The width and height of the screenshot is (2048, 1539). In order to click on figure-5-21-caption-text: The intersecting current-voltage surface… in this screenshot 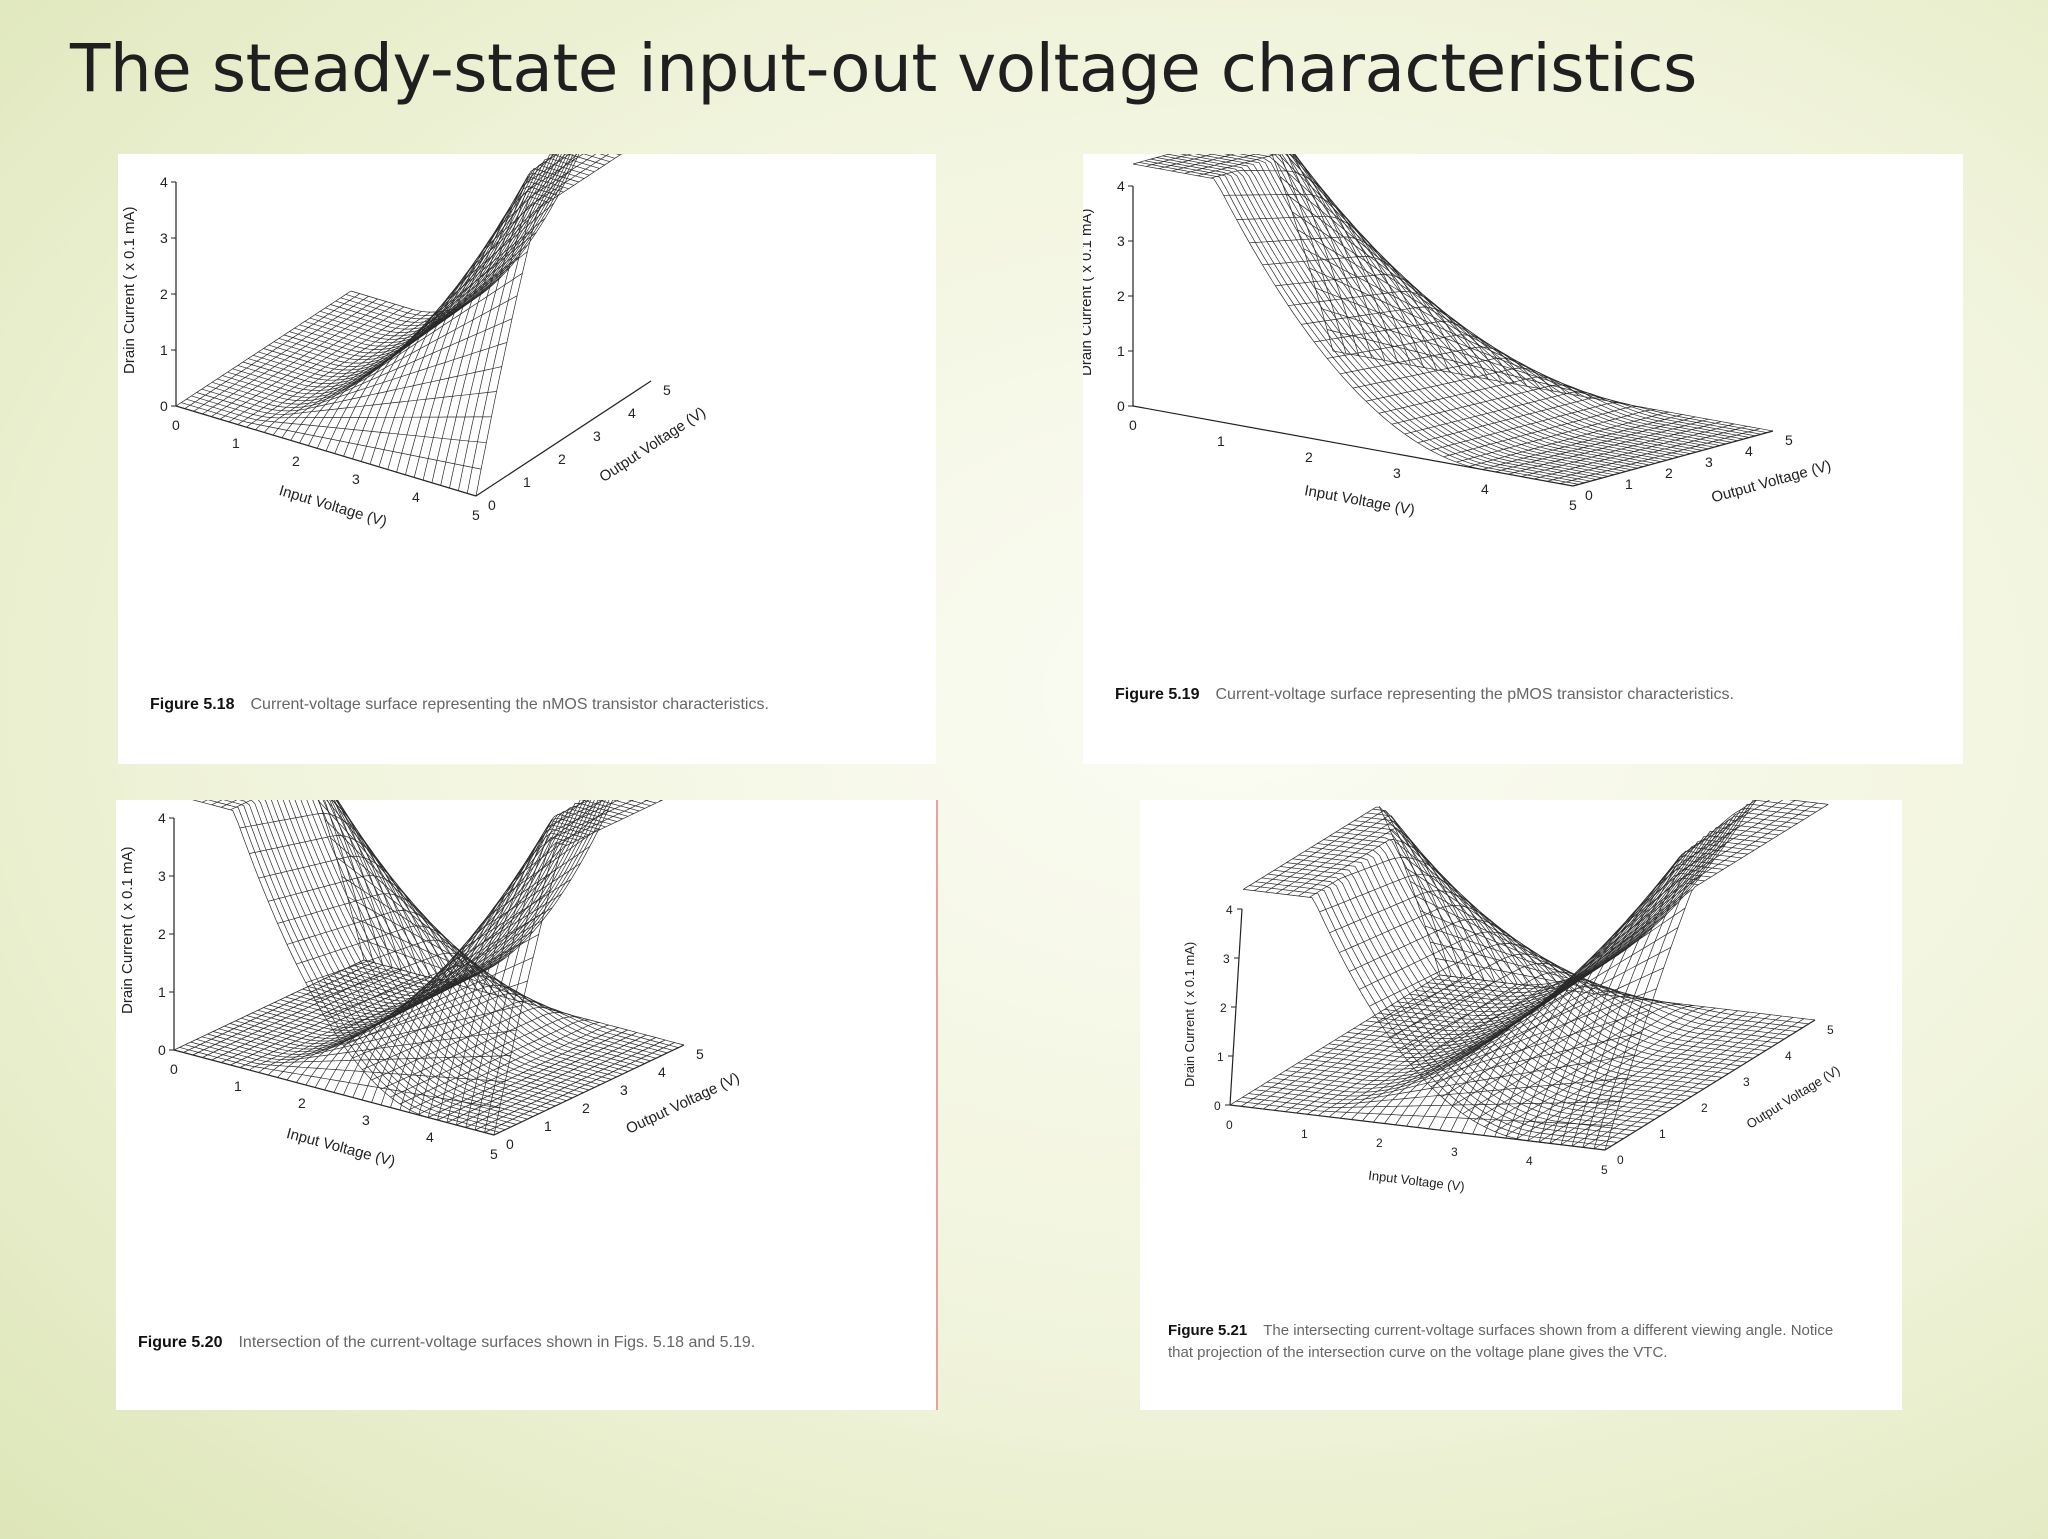, I will do `click(1501, 1341)`.